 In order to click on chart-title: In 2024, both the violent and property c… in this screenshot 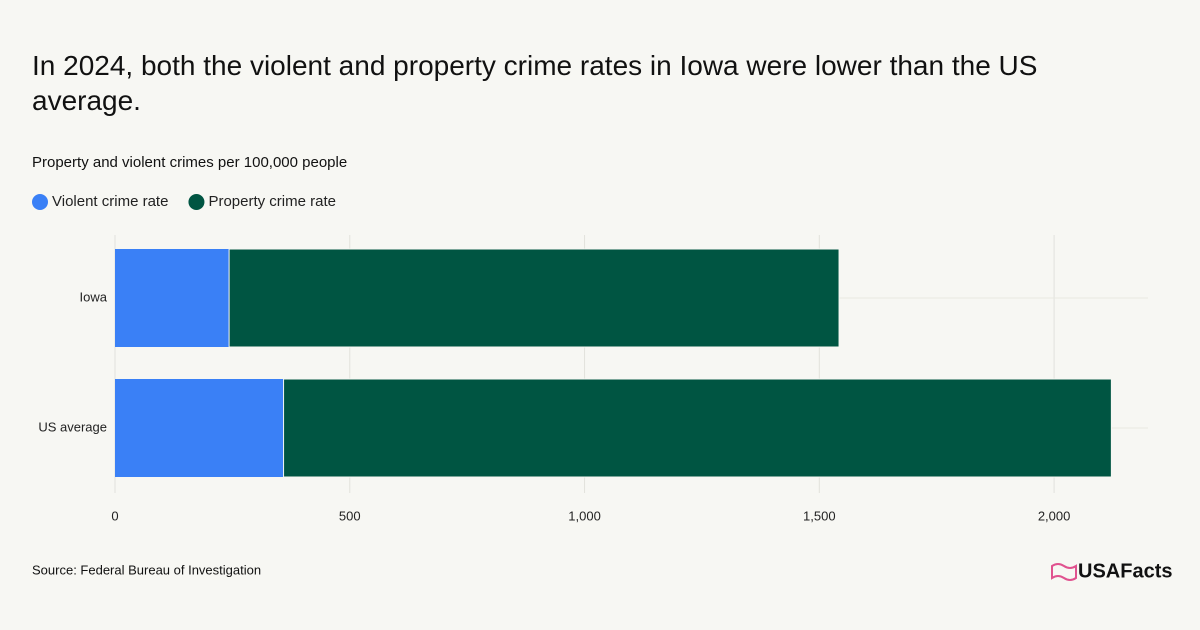, I will do `click(534, 83)`.